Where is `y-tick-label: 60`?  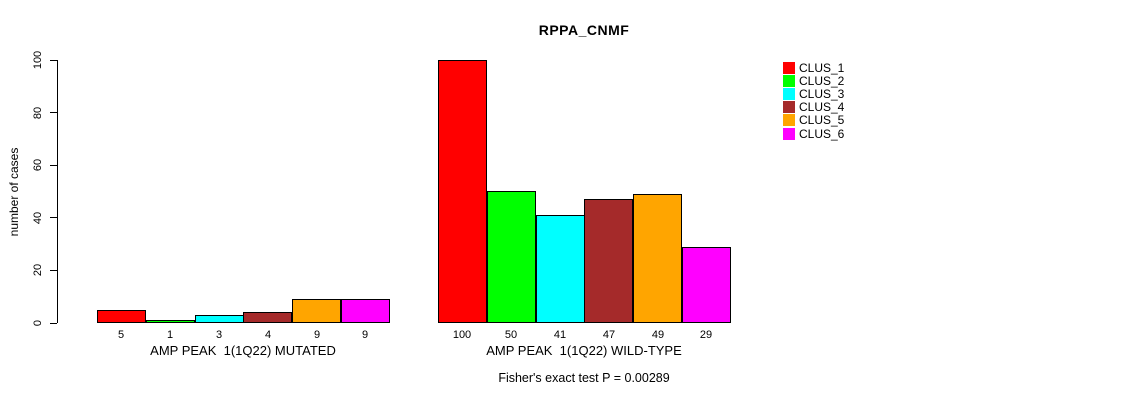 y-tick-label: 60 is located at coordinates (38, 165).